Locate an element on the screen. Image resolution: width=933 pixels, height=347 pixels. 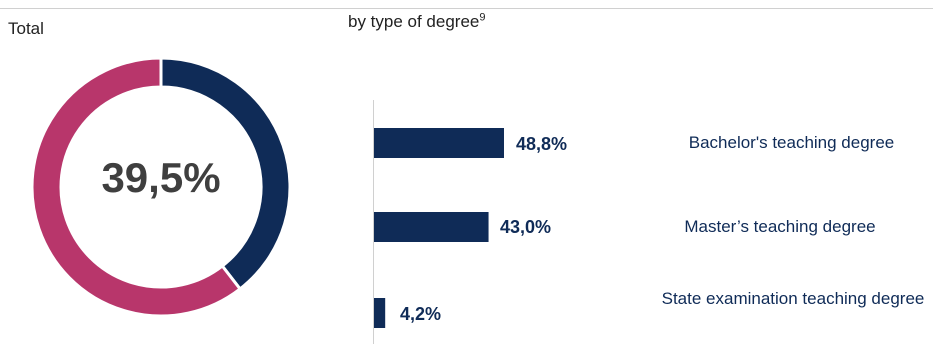
bar-value-label: 48,8% is located at coordinates (542, 144).